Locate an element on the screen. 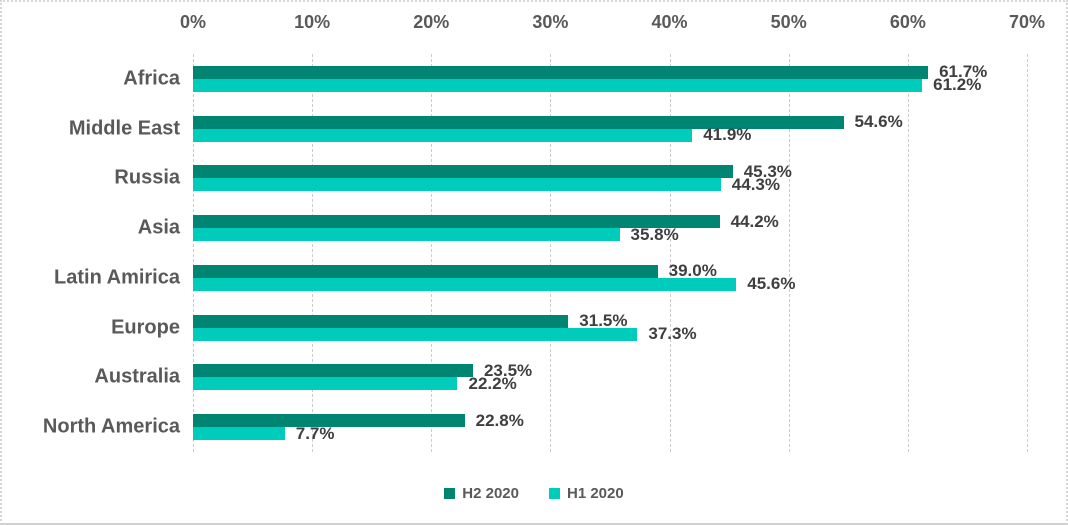 The height and width of the screenshot is (525, 1068). gridline-70% is located at coordinates (1027, 253).